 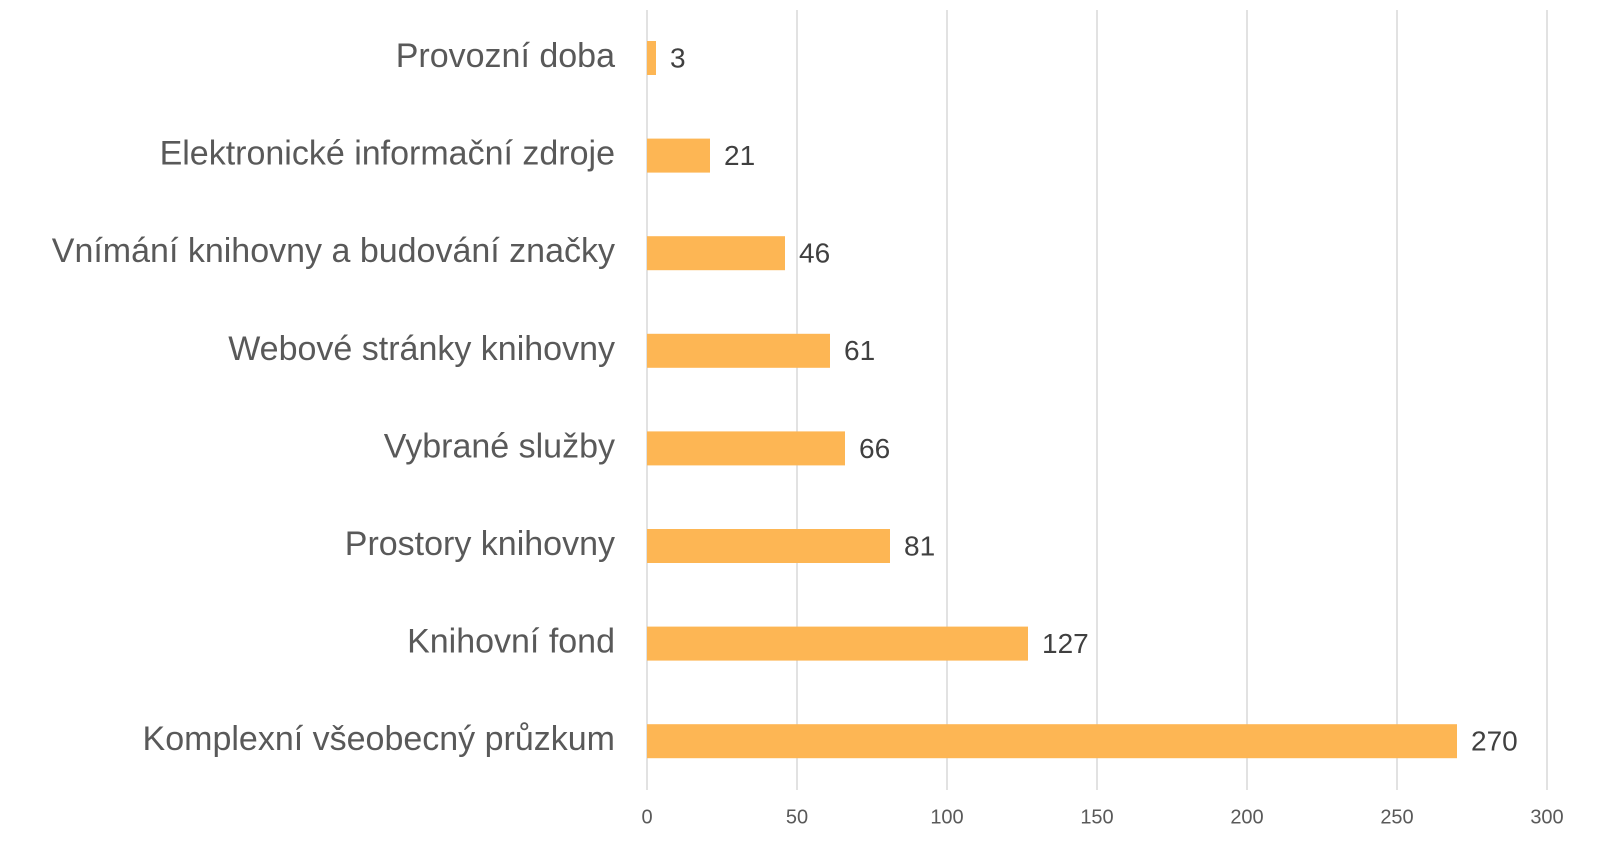 I want to click on data-label: 61, so click(x=859, y=350).